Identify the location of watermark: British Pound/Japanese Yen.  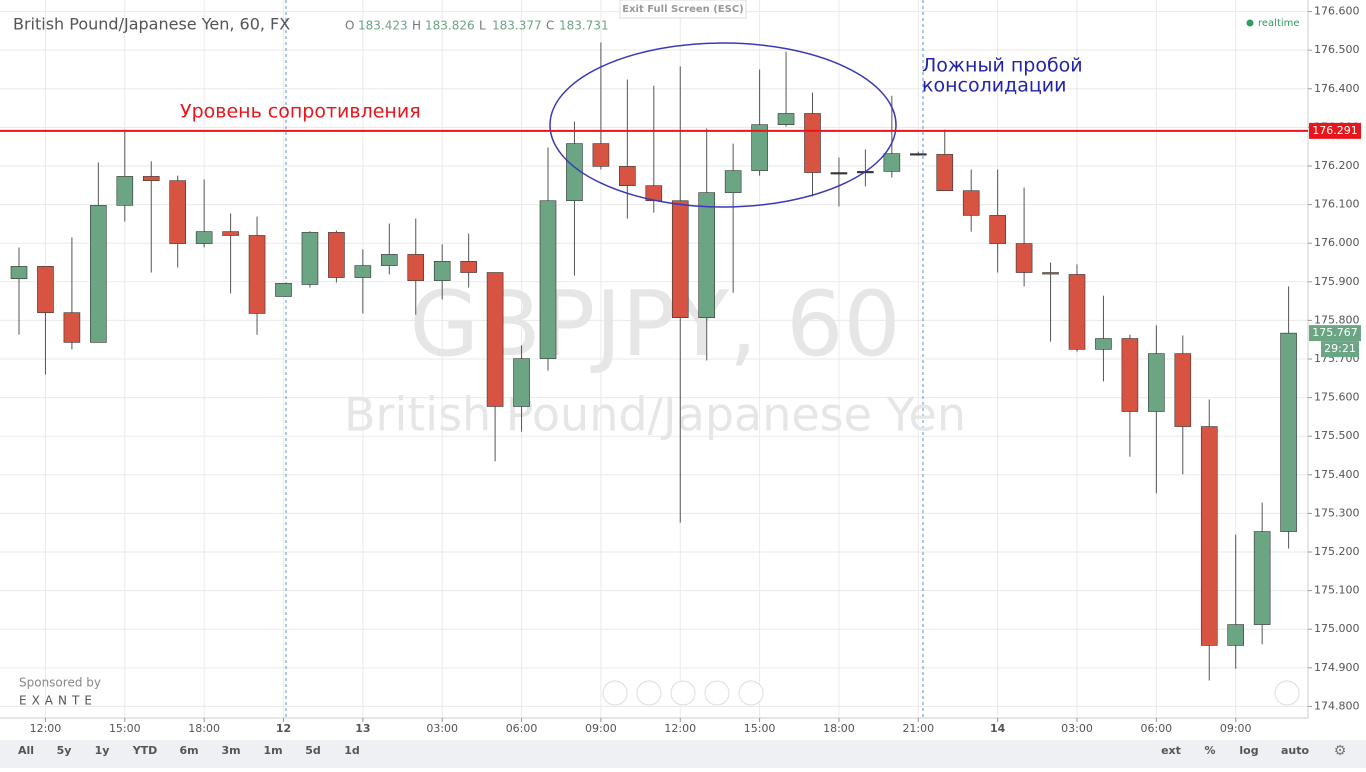
(655, 415).